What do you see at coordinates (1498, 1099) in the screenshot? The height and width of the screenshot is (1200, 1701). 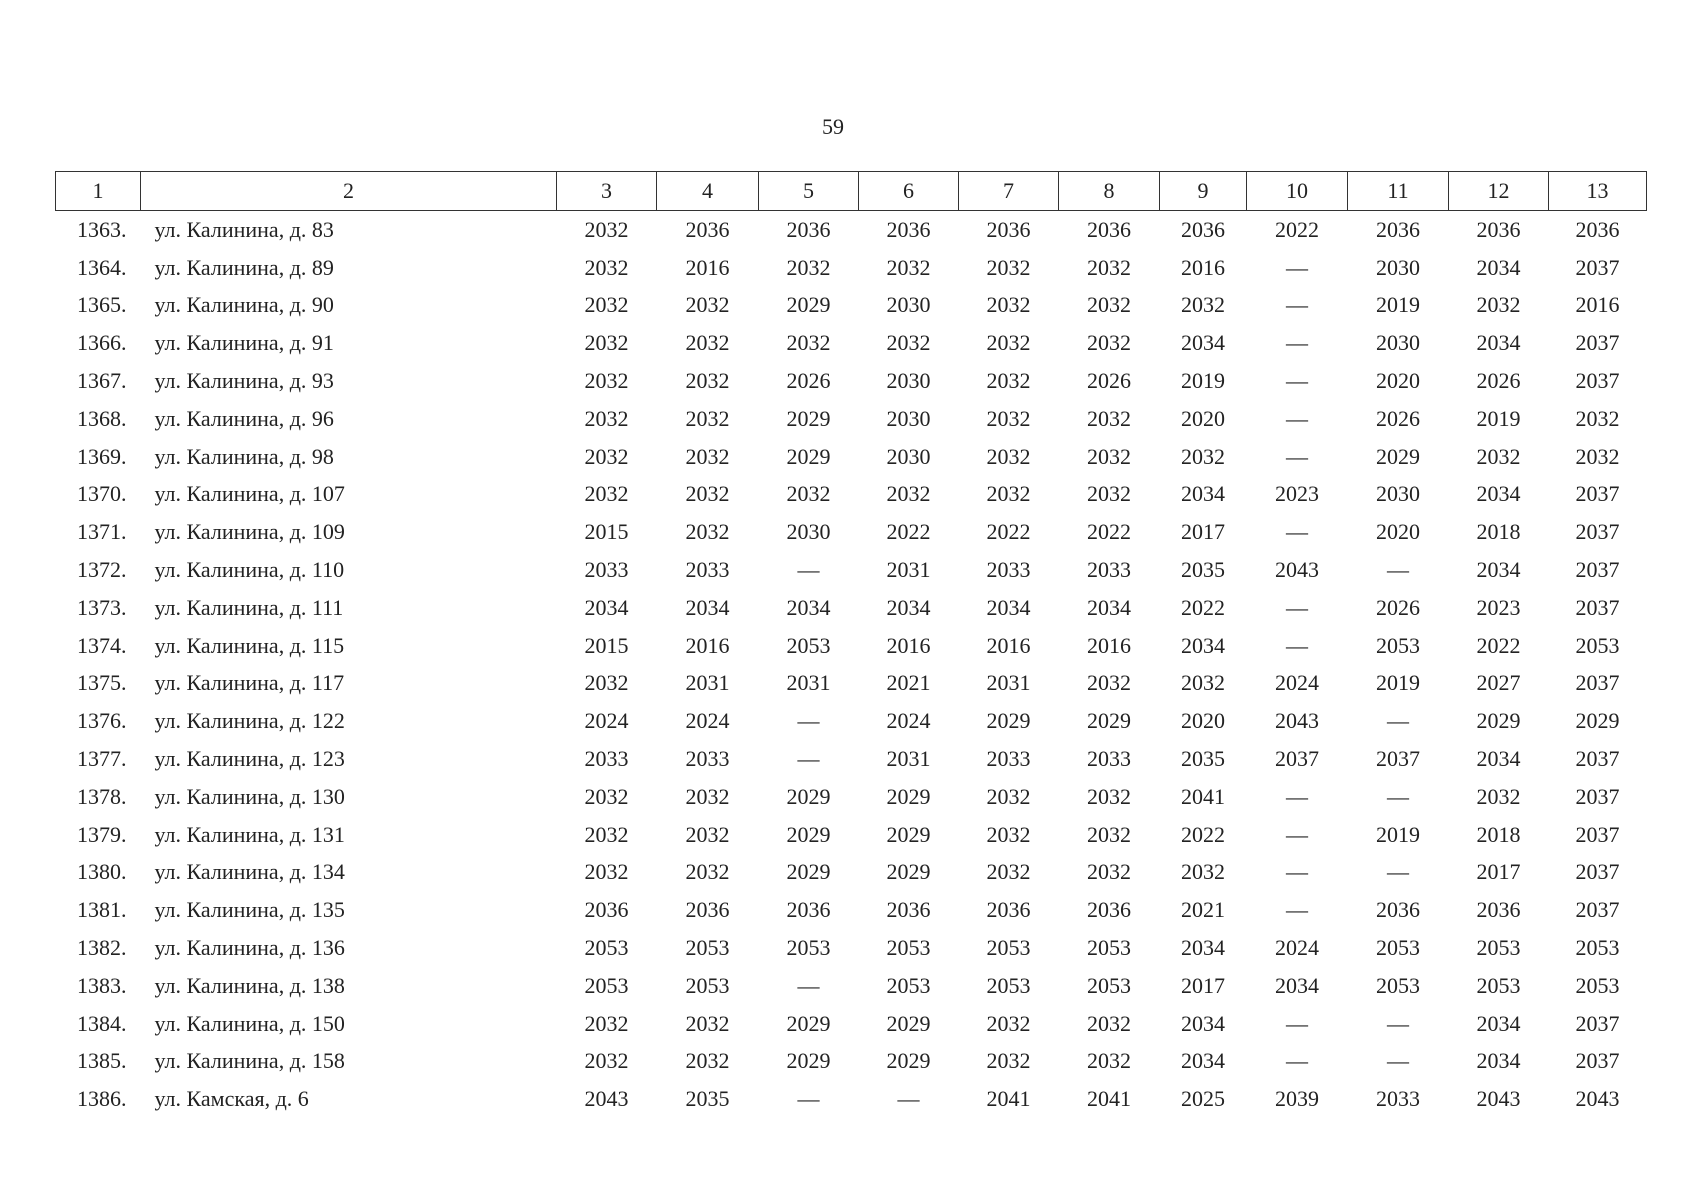 I see `year-cell: 2043` at bounding box center [1498, 1099].